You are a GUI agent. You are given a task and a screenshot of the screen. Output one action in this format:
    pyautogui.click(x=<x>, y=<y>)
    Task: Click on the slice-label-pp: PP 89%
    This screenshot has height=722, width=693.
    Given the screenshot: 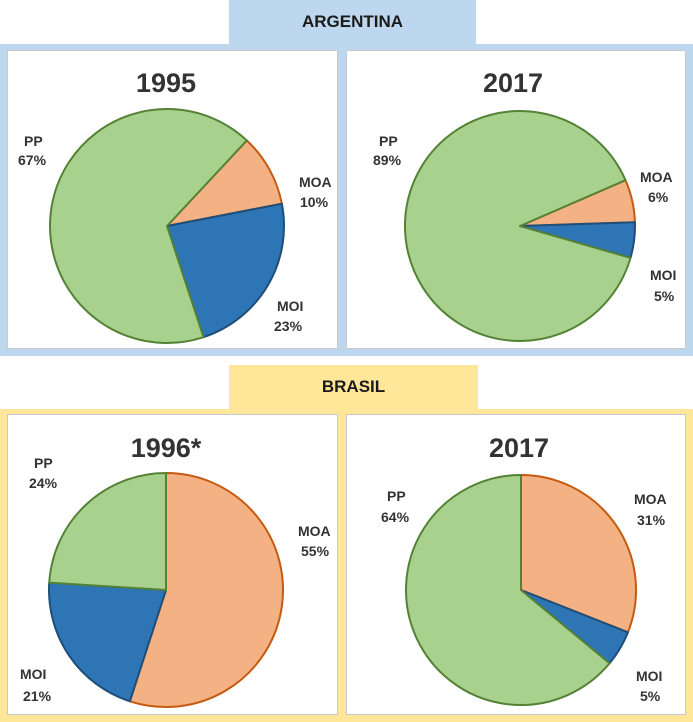 What is the action you would take?
    pyautogui.click(x=387, y=150)
    